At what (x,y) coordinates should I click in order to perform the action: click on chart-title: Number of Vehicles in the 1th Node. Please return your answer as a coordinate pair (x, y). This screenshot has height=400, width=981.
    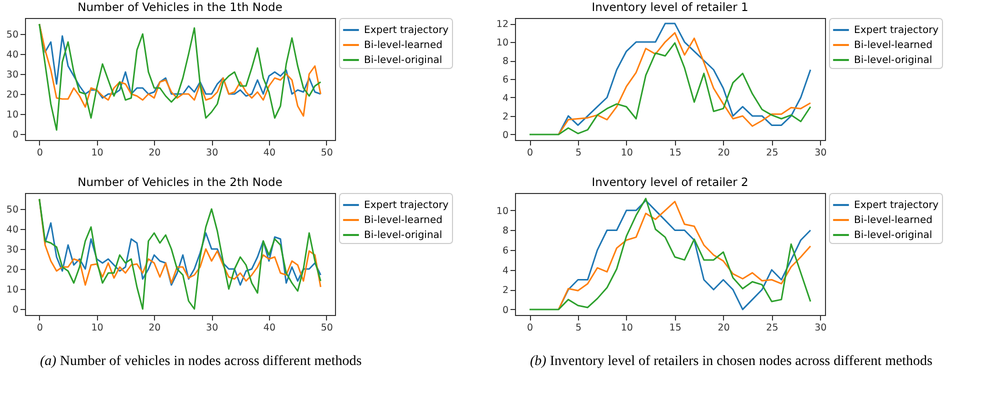
    Looking at the image, I should click on (180, 7).